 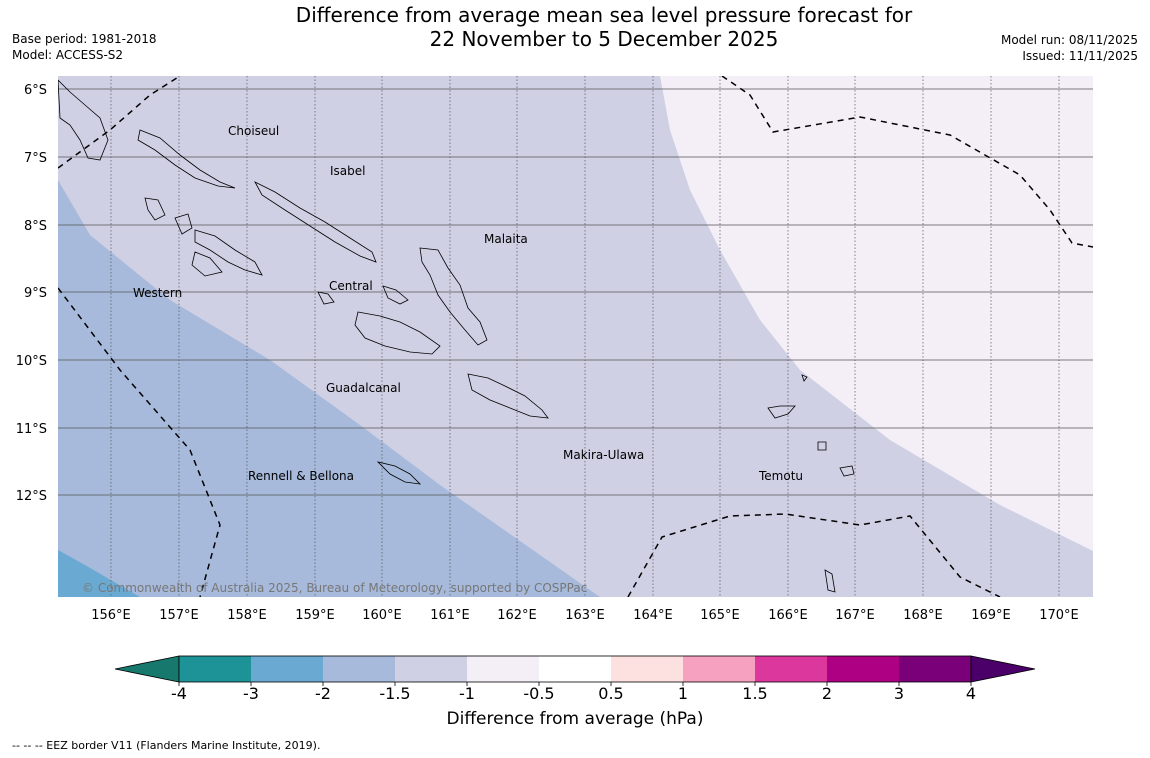 I want to click on label-isabel: Isabel, so click(x=347, y=171).